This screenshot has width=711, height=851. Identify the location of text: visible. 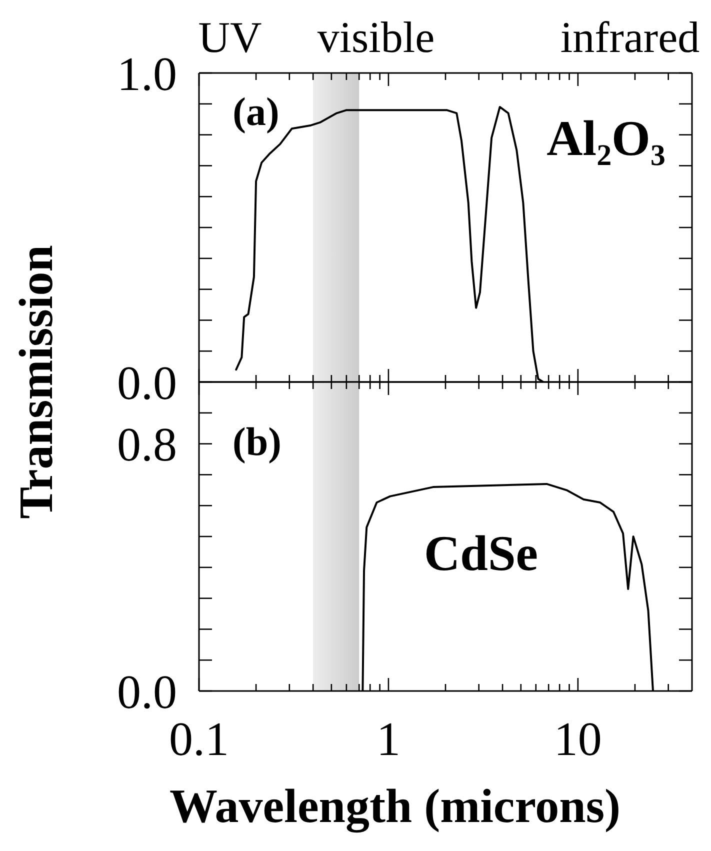
(376, 37).